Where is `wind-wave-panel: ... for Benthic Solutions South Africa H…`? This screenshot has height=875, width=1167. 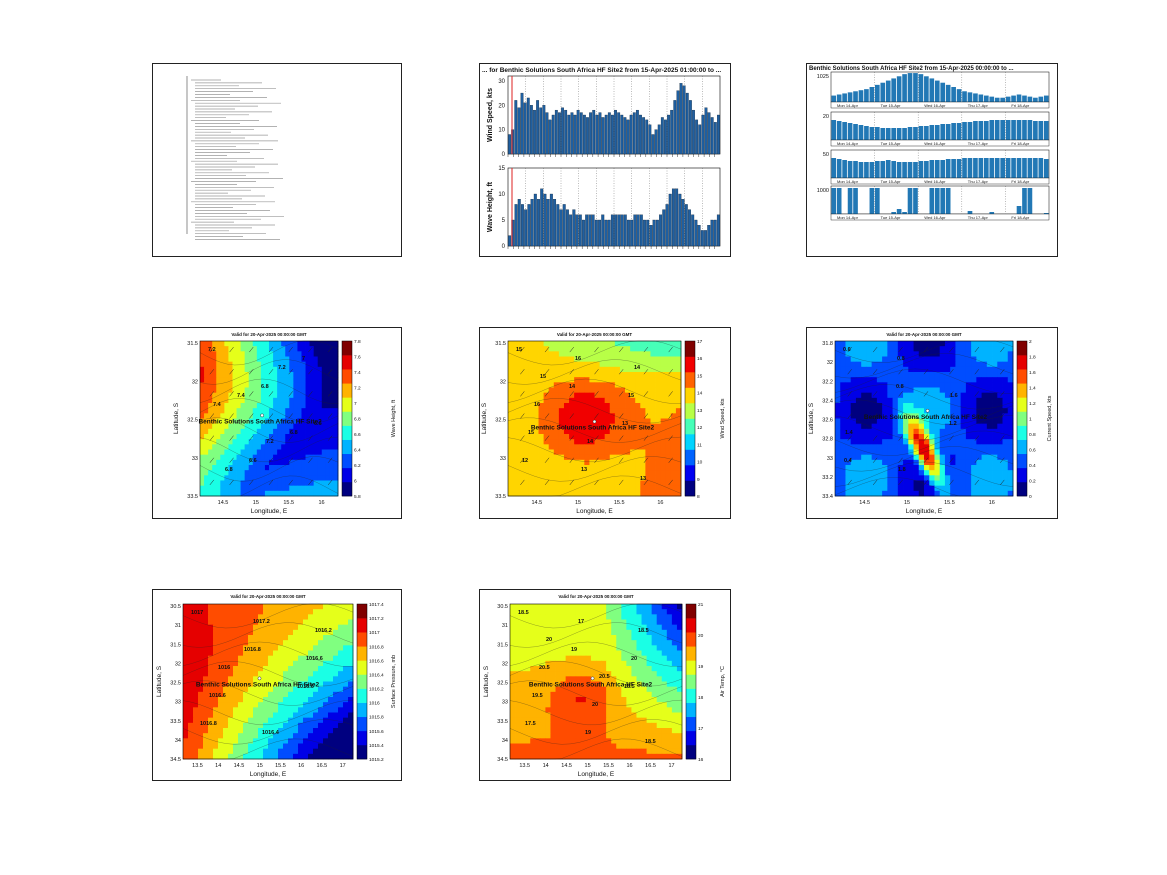 wind-wave-panel: ... for Benthic Solutions South Africa H… is located at coordinates (605, 160).